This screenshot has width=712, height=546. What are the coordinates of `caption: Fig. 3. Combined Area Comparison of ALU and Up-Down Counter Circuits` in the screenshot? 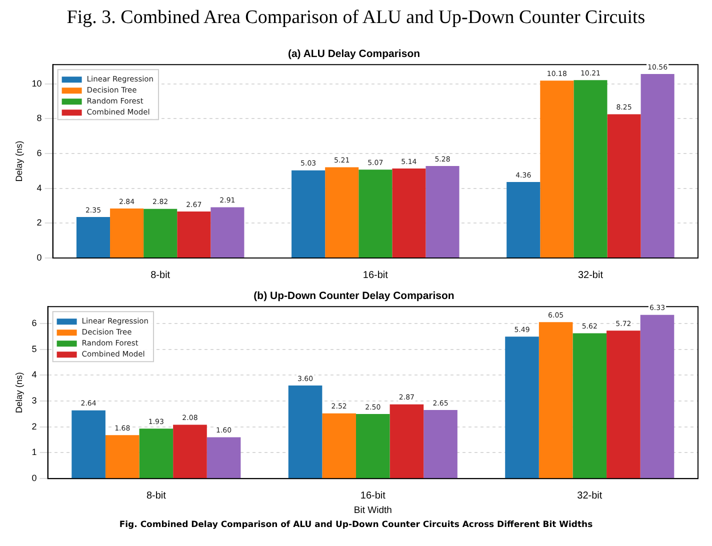 It's located at (356, 18).